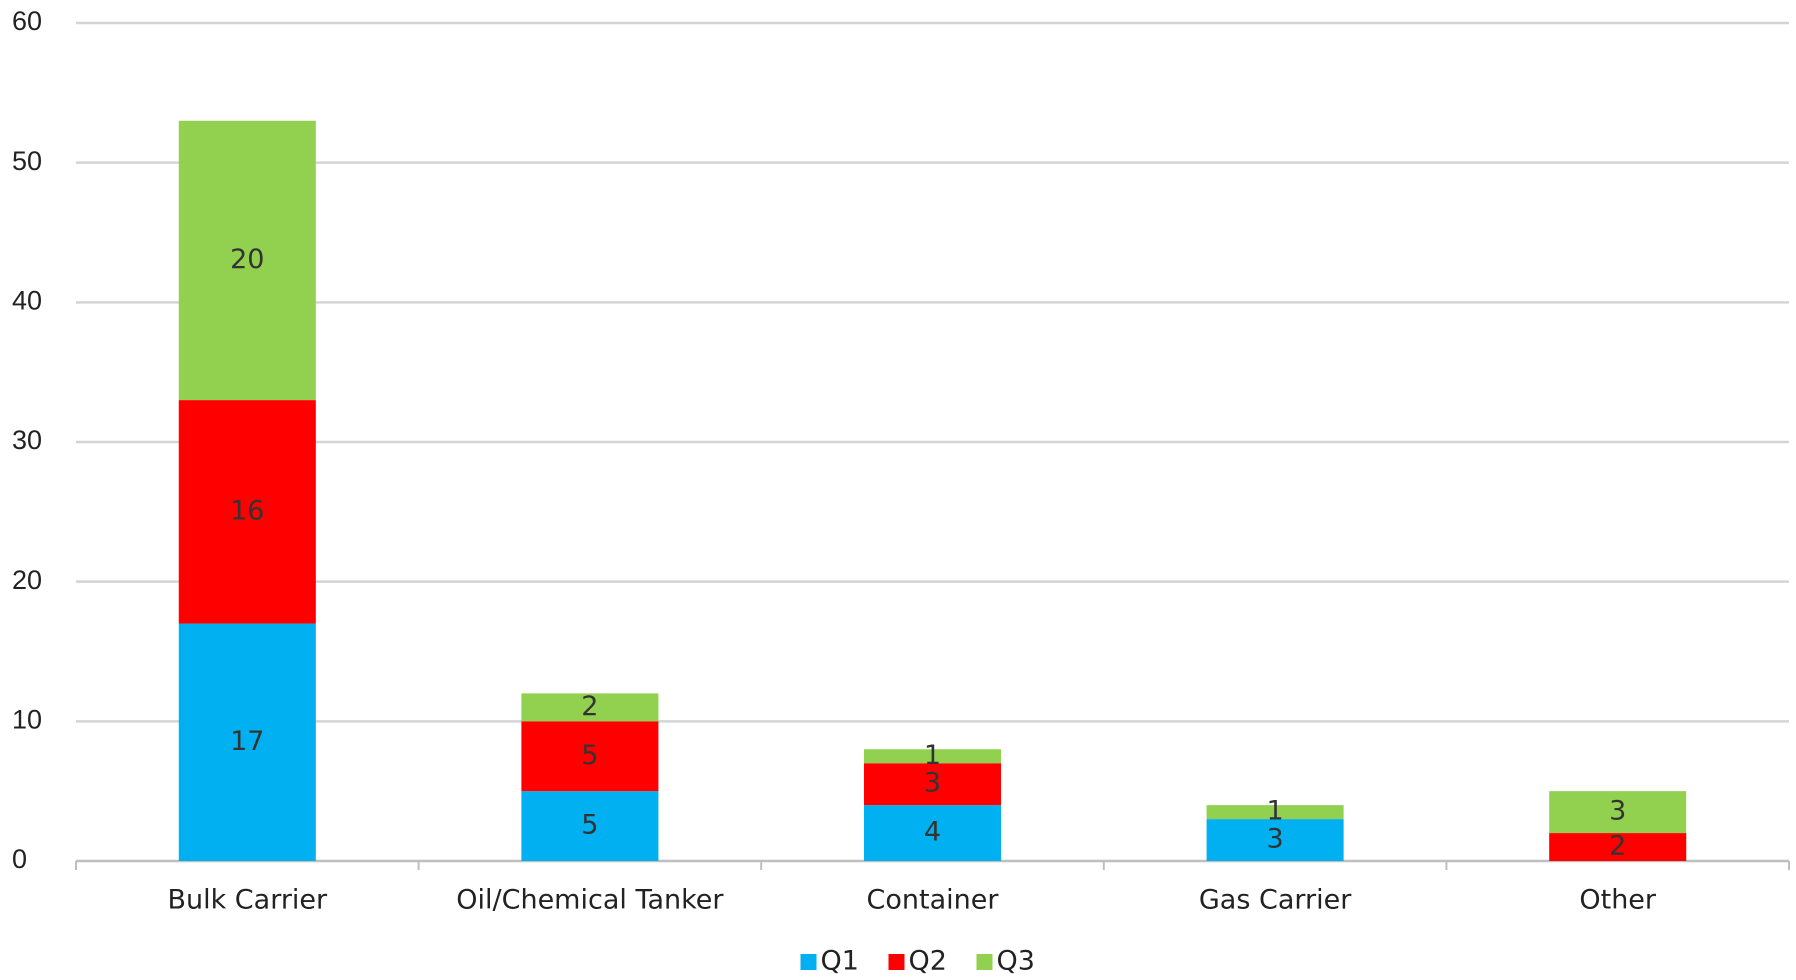 The width and height of the screenshot is (1796, 980). Describe the element at coordinates (247, 900) in the screenshot. I see `x-tick-label: Bulk Carrier` at that location.